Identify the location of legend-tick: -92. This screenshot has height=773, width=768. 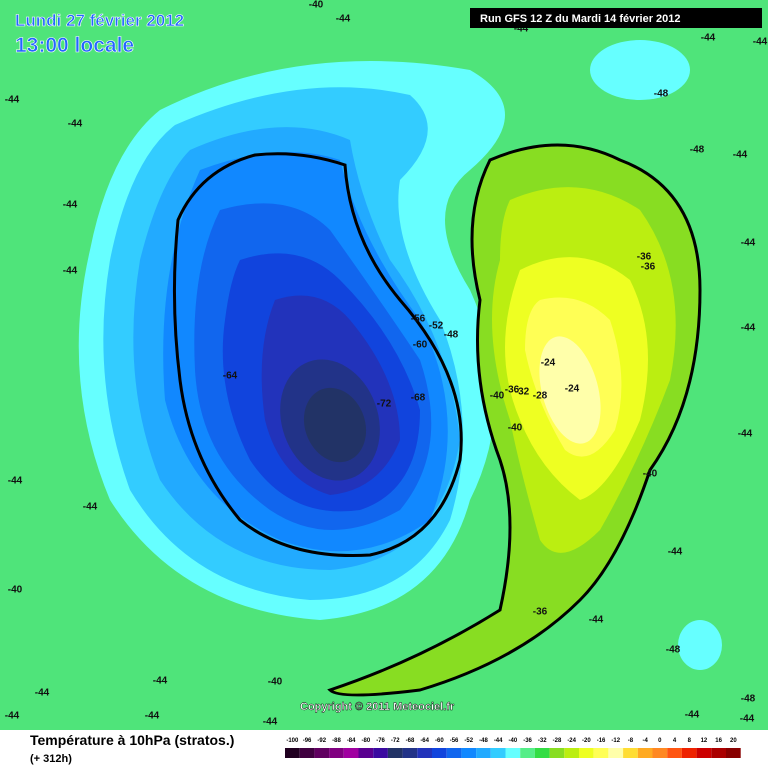
(321, 741).